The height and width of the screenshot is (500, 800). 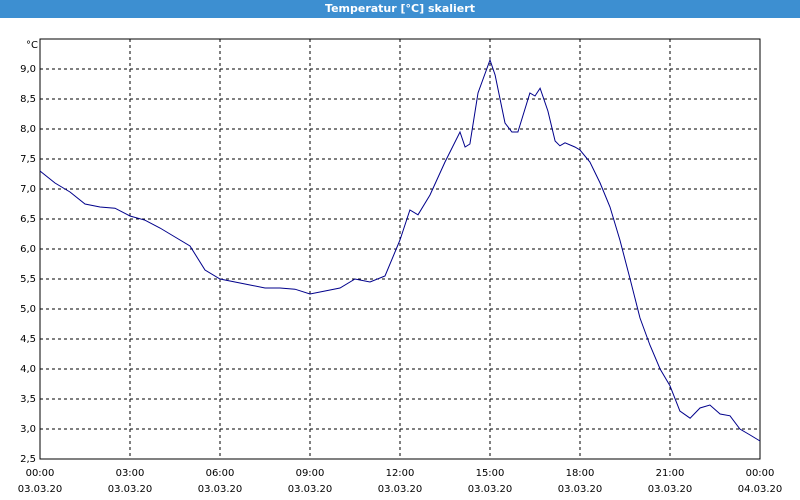 I want to click on chart-title: Temperatur [°C] skaliert, so click(x=400, y=8).